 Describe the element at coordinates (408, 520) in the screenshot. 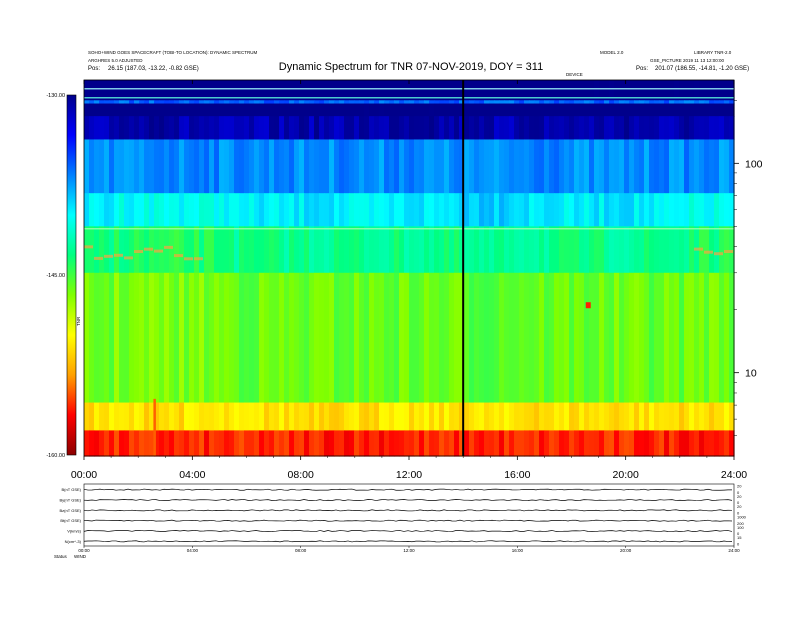

I see `timeseries-trace` at that location.